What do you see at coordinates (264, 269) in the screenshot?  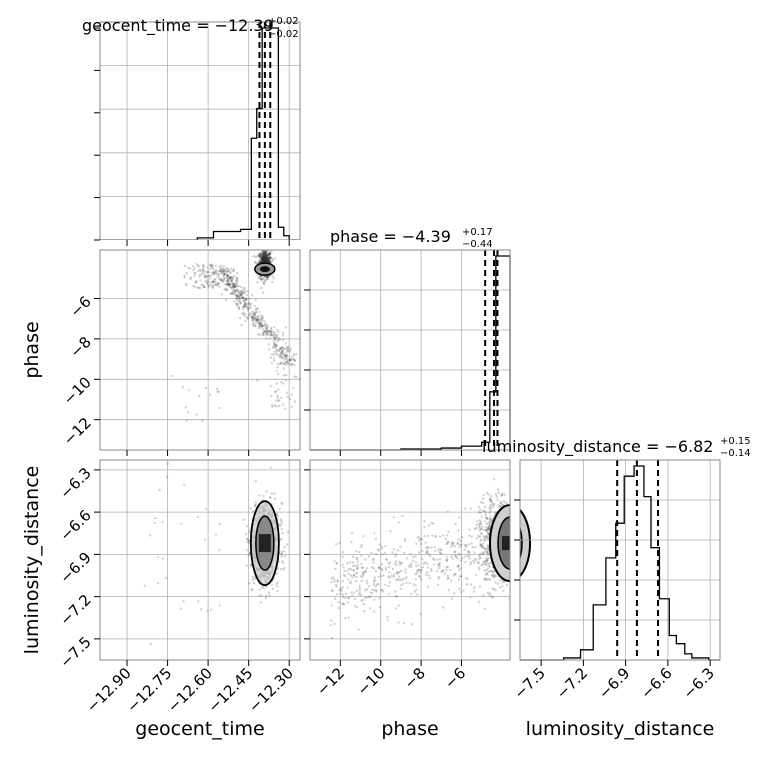 I see `contour-core` at bounding box center [264, 269].